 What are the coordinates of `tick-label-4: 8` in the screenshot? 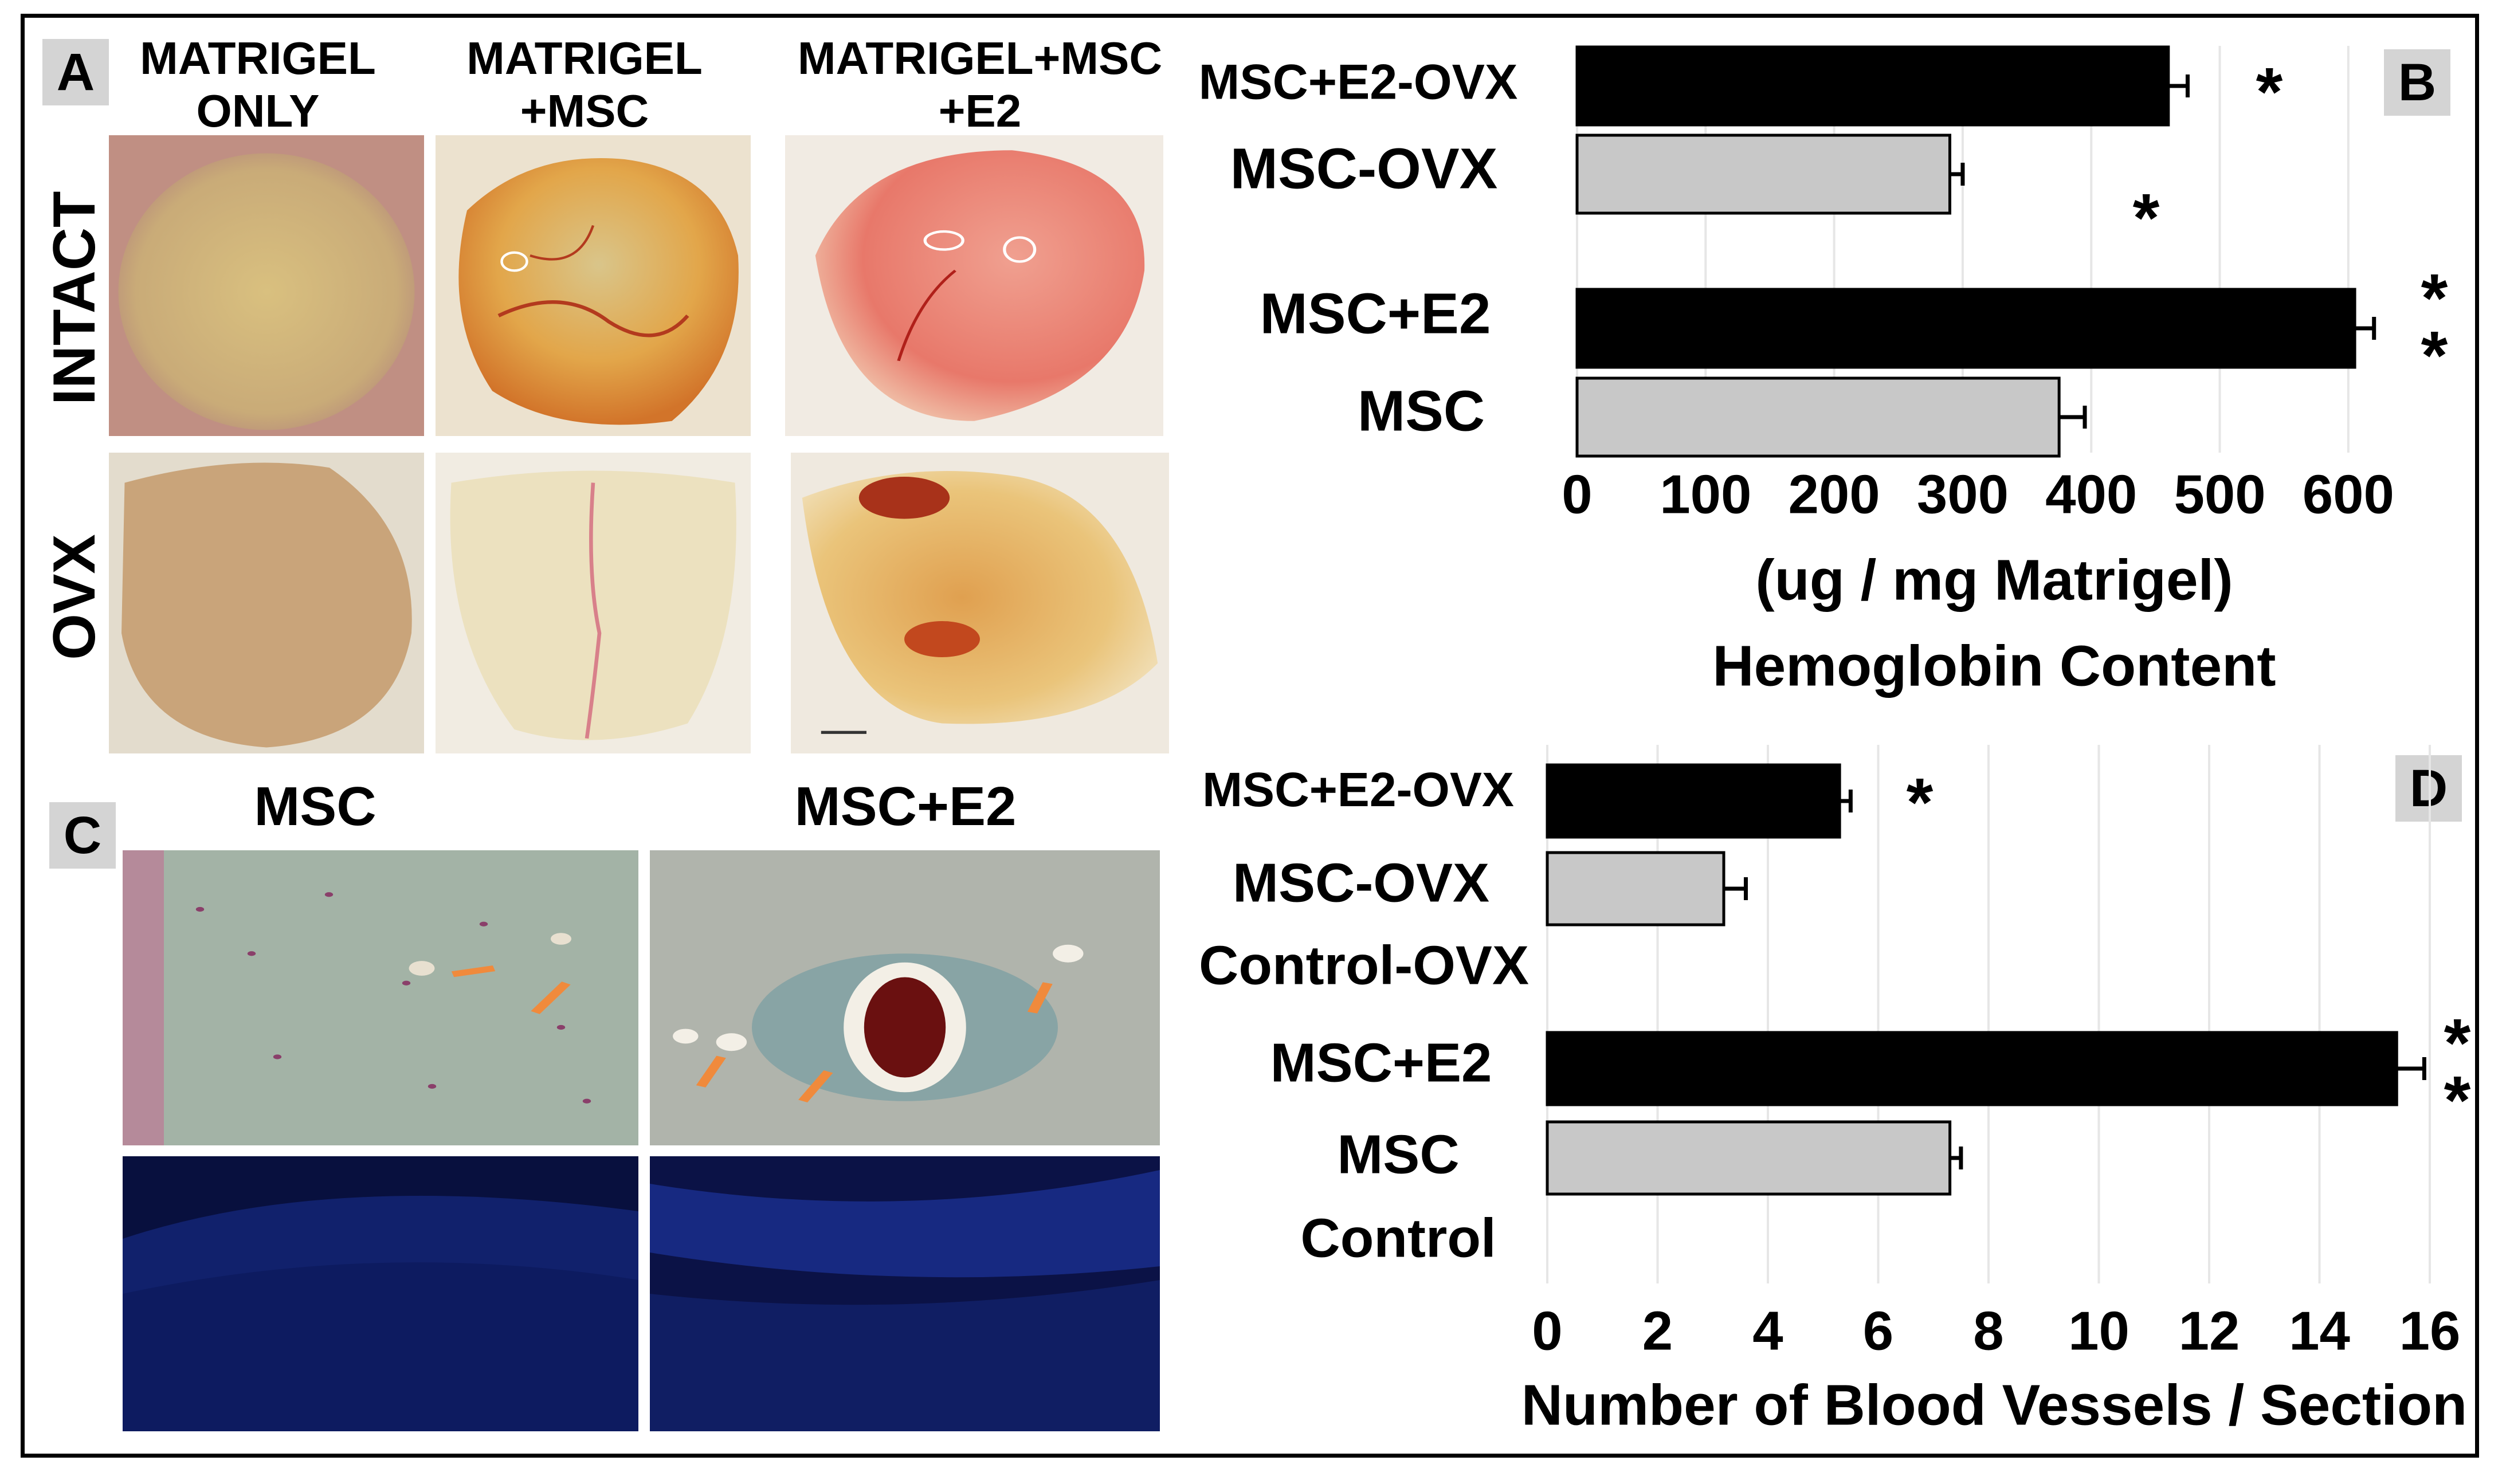 It's located at (1988, 1330).